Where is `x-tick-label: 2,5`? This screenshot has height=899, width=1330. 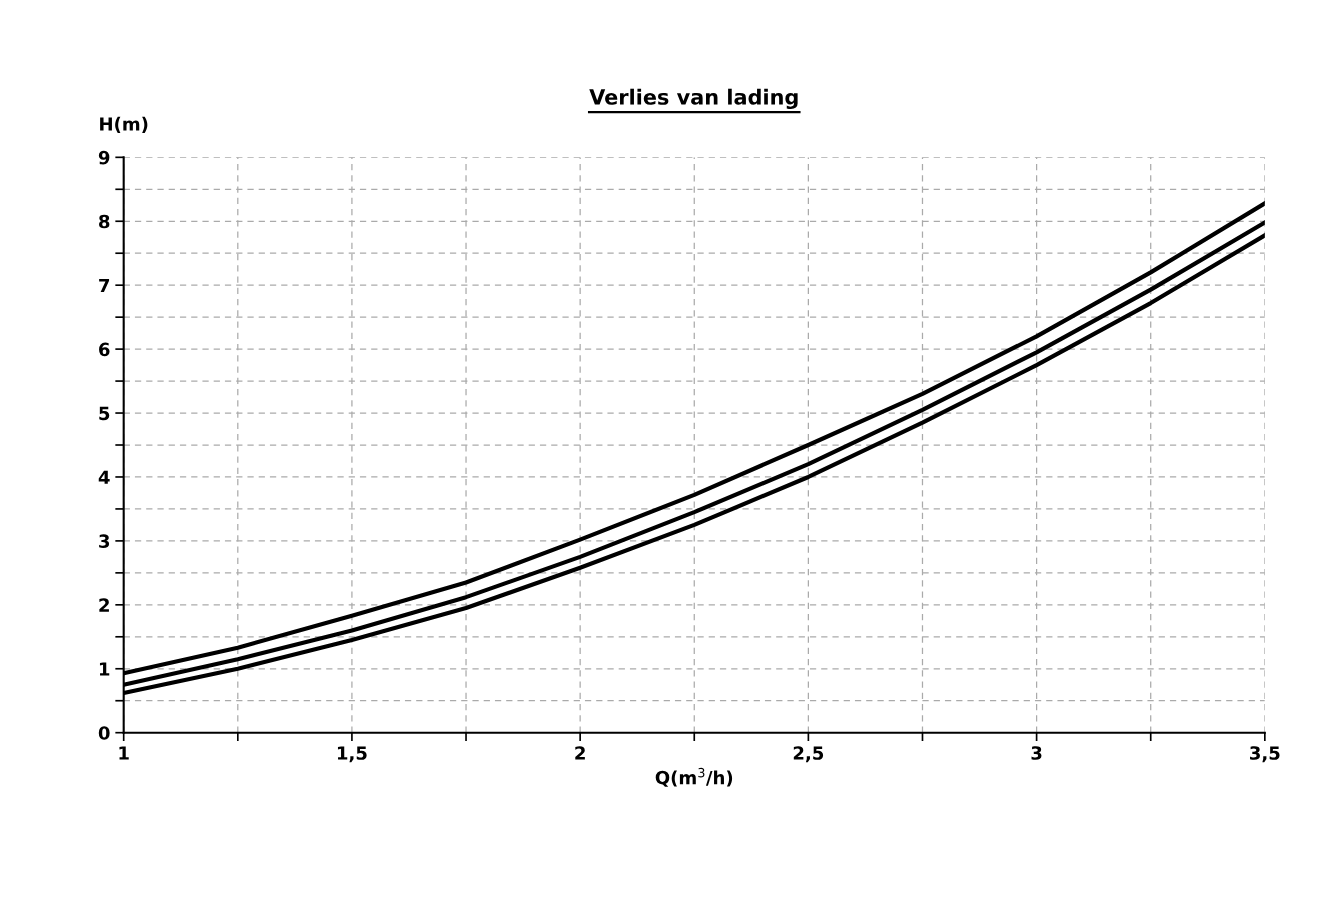 x-tick-label: 2,5 is located at coordinates (808, 754).